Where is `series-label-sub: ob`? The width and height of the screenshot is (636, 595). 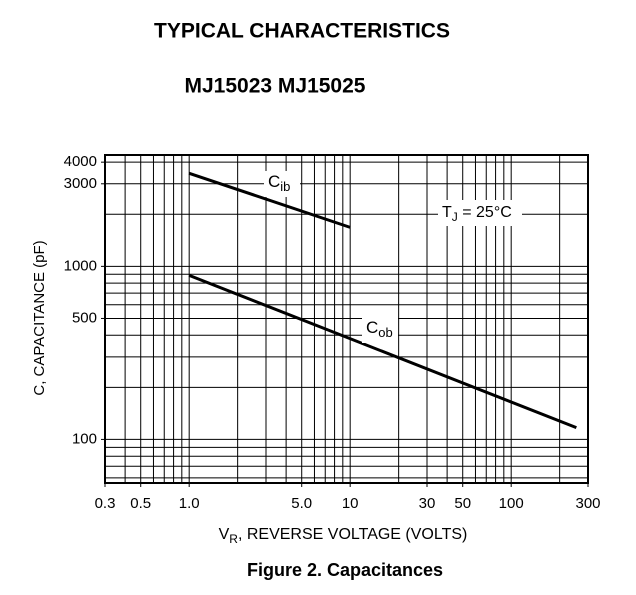 series-label-sub: ob is located at coordinates (385, 332).